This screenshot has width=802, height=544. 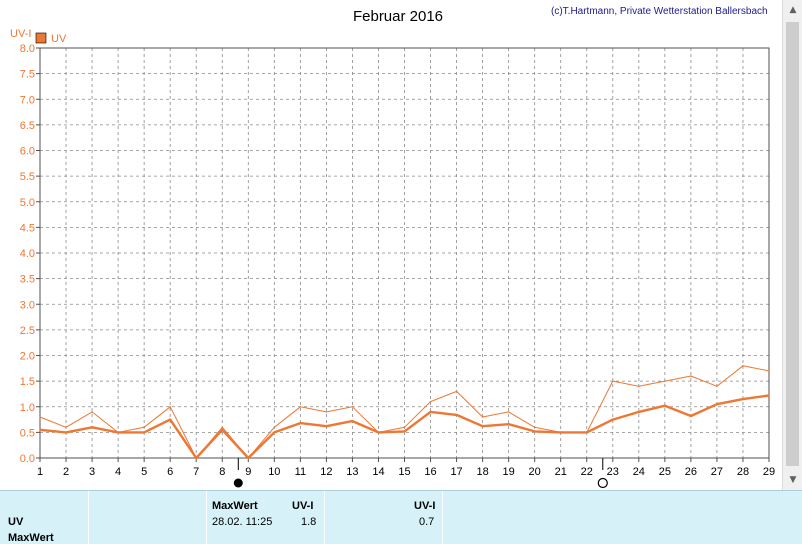 What do you see at coordinates (793, 480) in the screenshot?
I see `scroll-down-arrow-icon: ▼` at bounding box center [793, 480].